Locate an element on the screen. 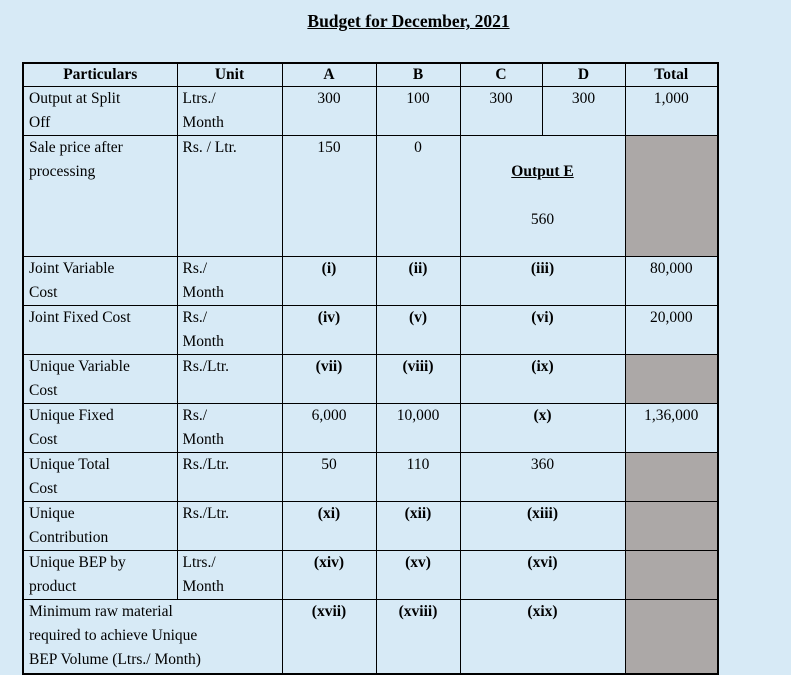  header-unit: Unit is located at coordinates (229, 74).